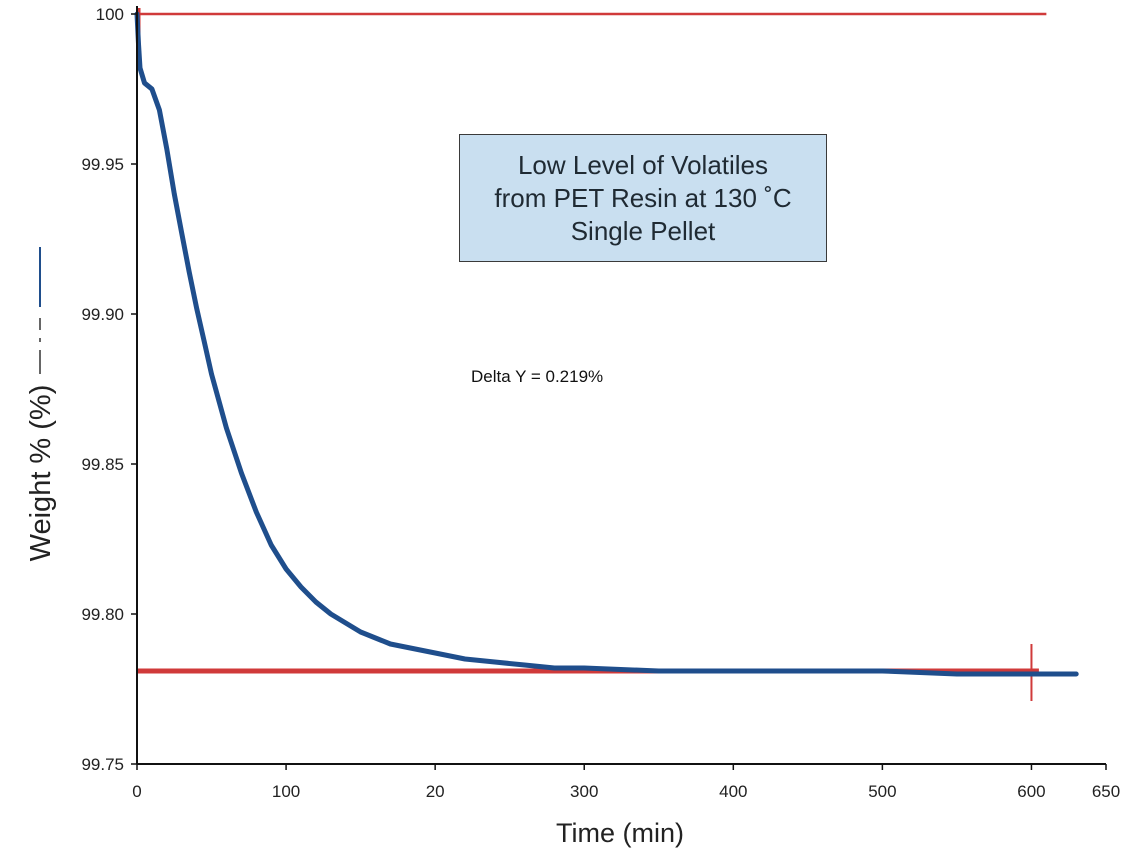  What do you see at coordinates (110, 14) in the screenshot?
I see `y-tick-label: 100` at bounding box center [110, 14].